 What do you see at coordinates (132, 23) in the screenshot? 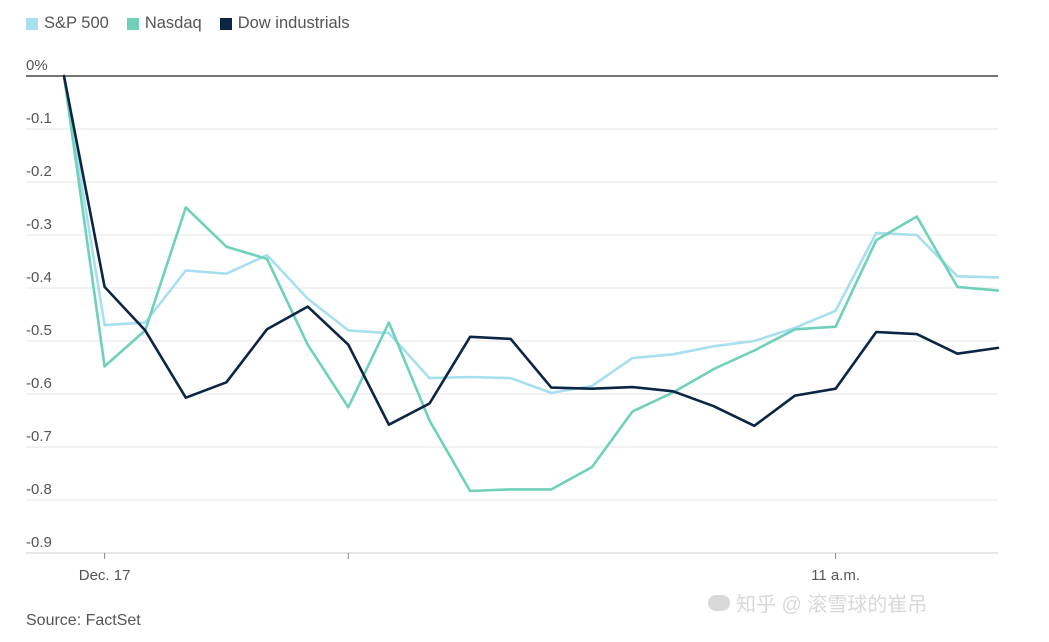
I see `legend-swatch-nasdaq` at bounding box center [132, 23].